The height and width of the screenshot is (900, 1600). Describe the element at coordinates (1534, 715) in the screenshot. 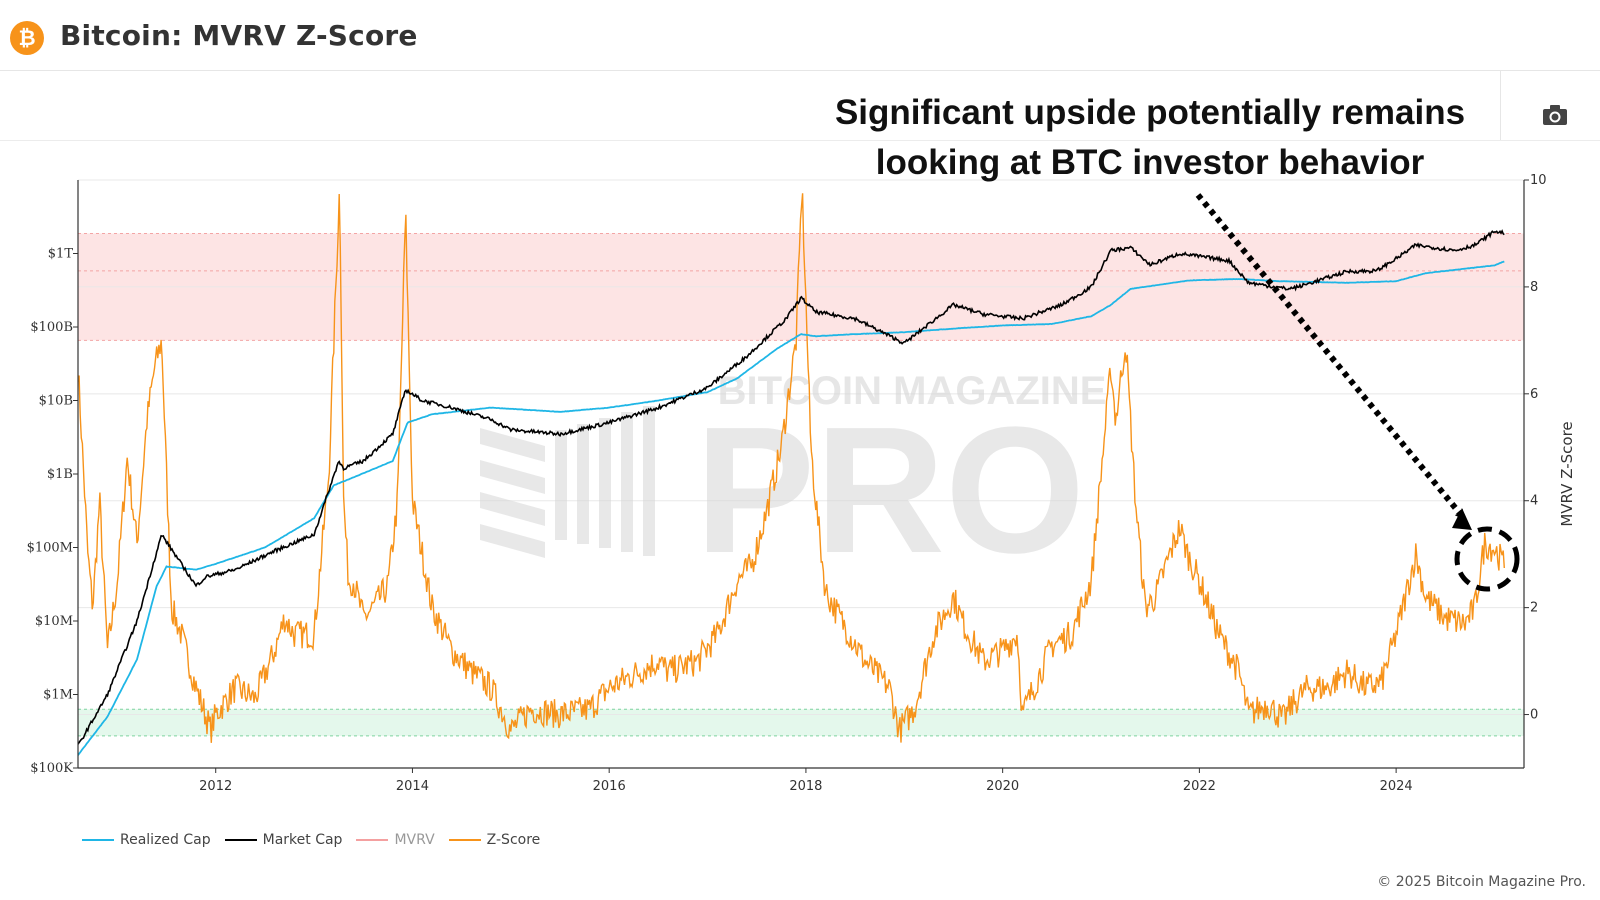

I see `right-tick-label: 0` at that location.